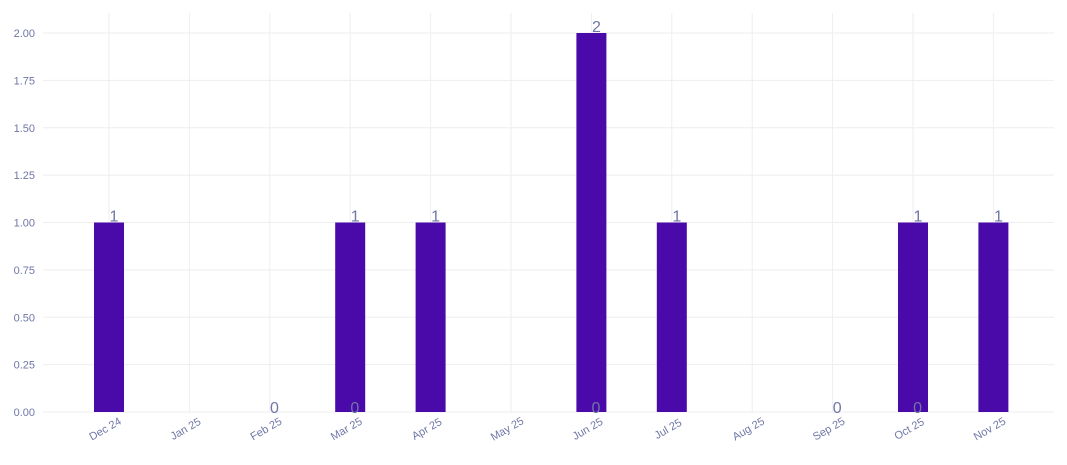  Describe the element at coordinates (588, 429) in the screenshot. I see `x-tick-label: Jun 25` at that location.